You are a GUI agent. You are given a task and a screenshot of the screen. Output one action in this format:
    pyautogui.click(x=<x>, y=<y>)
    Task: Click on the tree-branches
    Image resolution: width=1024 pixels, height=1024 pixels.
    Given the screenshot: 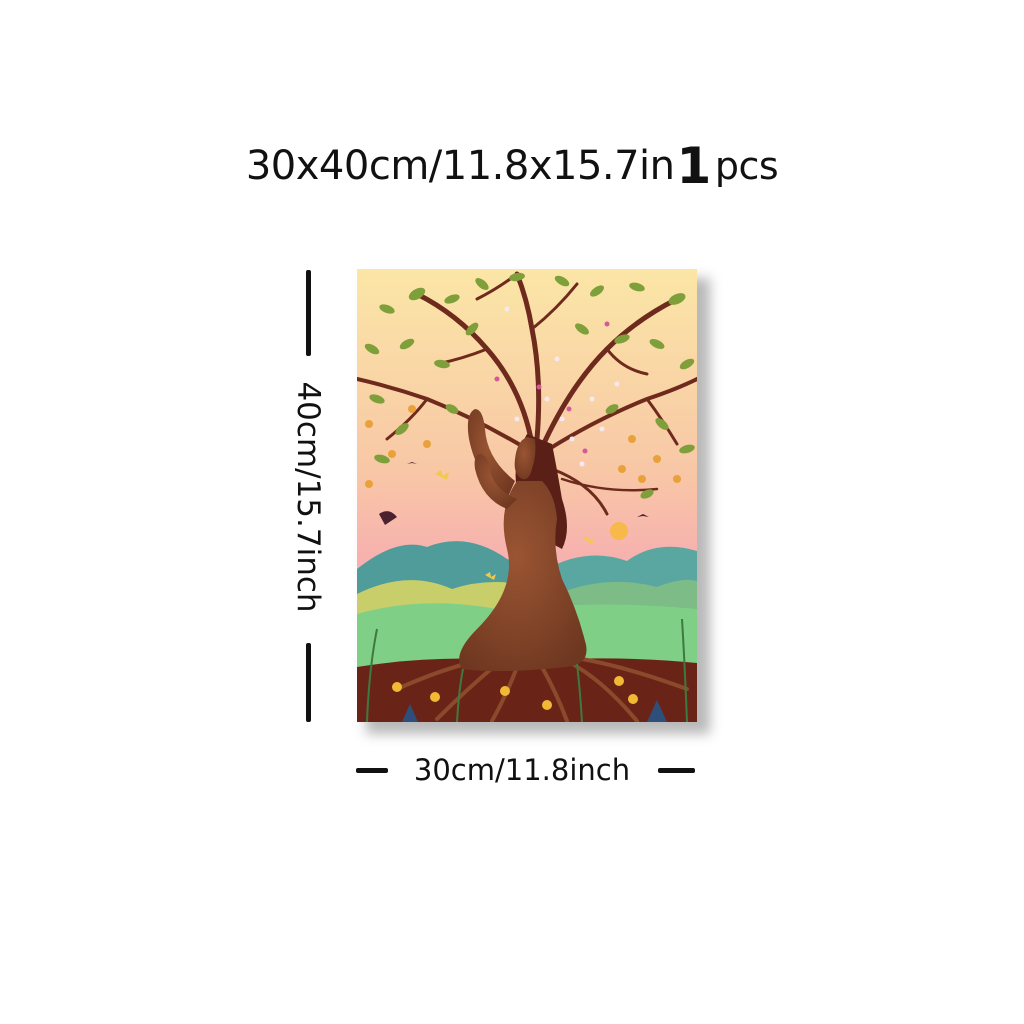 What is the action you would take?
    pyautogui.click(x=527, y=393)
    